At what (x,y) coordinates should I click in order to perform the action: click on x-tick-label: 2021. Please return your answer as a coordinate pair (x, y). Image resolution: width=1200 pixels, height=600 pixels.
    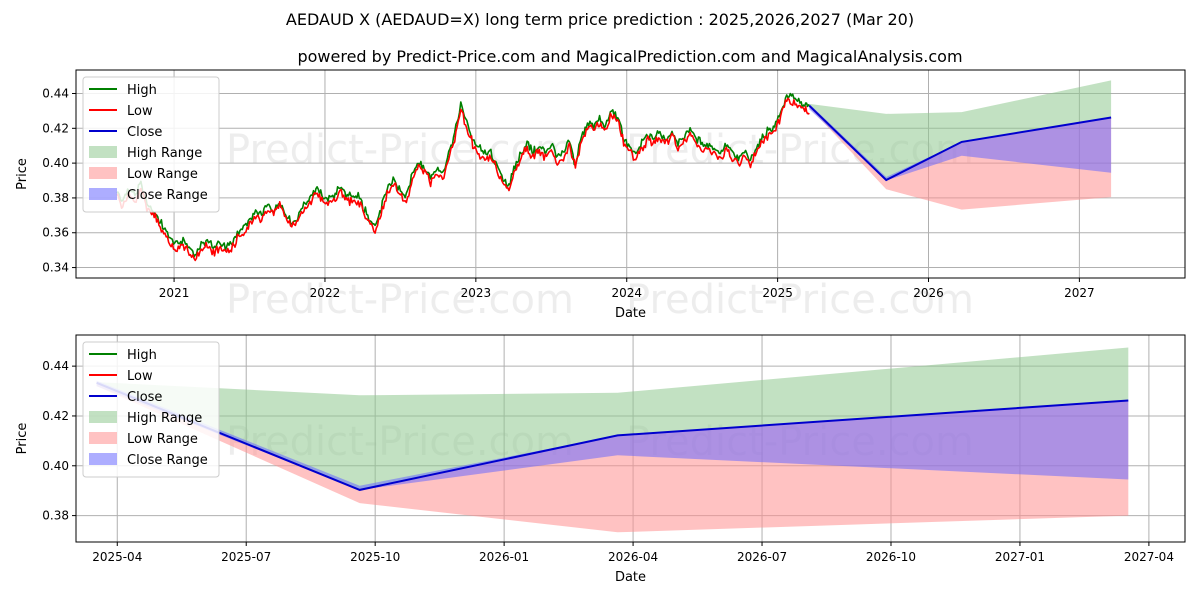
    Looking at the image, I should click on (174, 293).